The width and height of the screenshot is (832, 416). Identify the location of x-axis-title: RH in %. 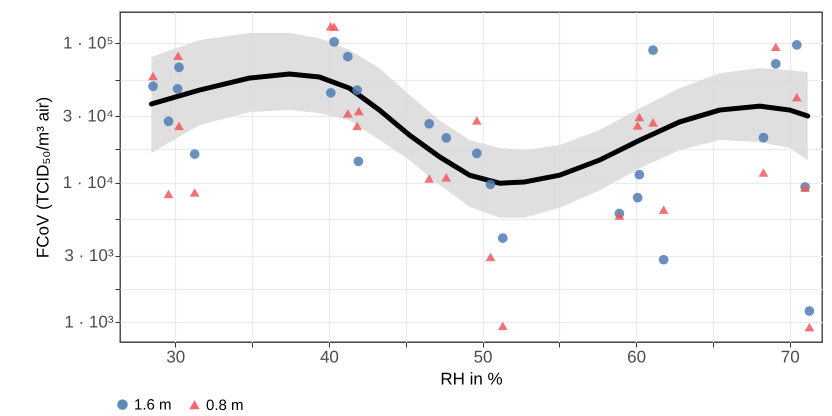
(471, 379).